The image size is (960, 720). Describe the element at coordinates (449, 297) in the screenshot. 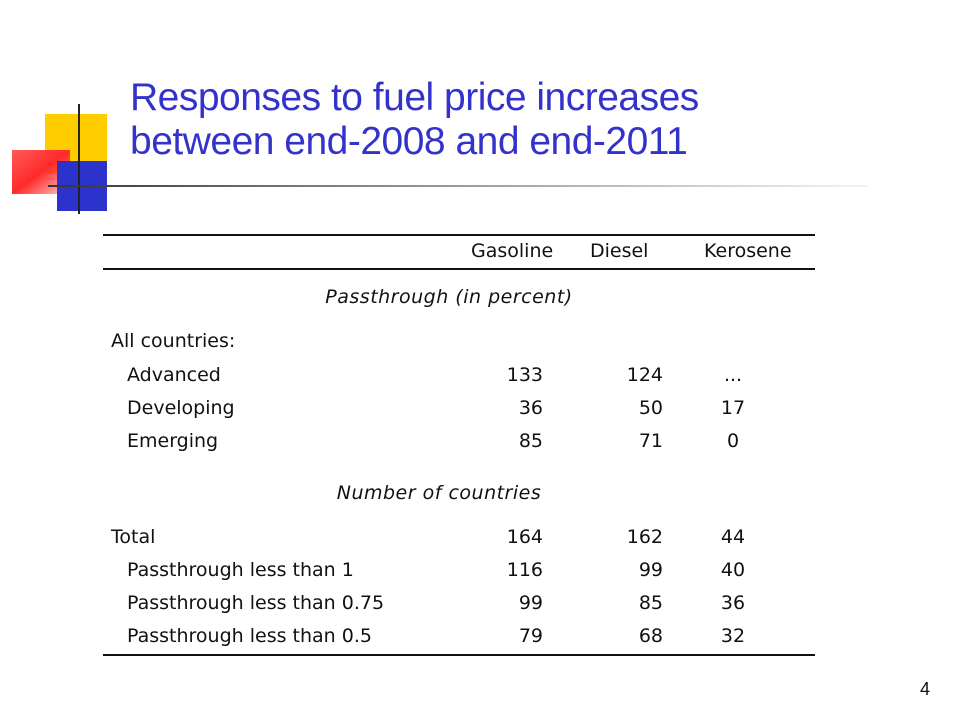

I see `section-title-passthrough: Passthrough (in percent)` at that location.